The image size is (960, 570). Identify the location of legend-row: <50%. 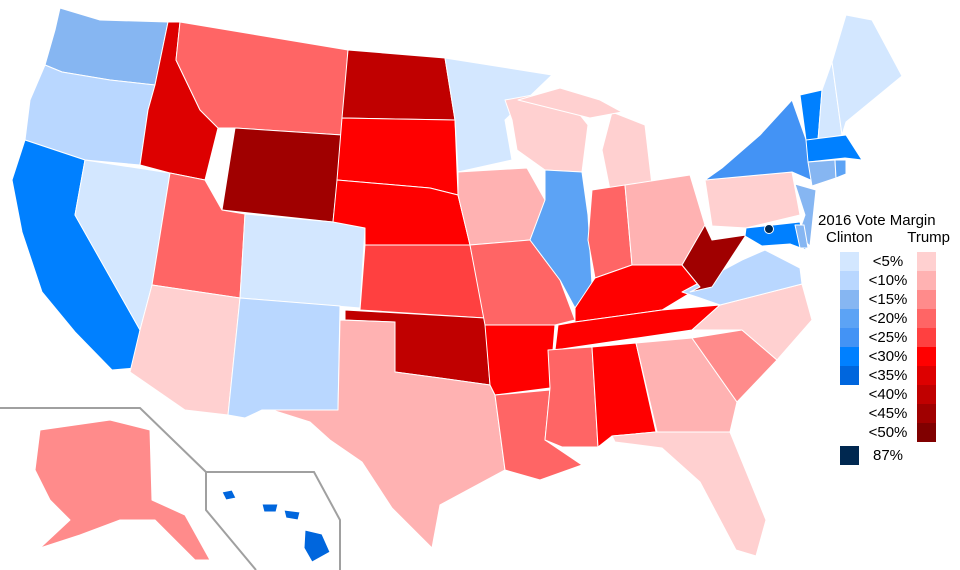
(888, 432).